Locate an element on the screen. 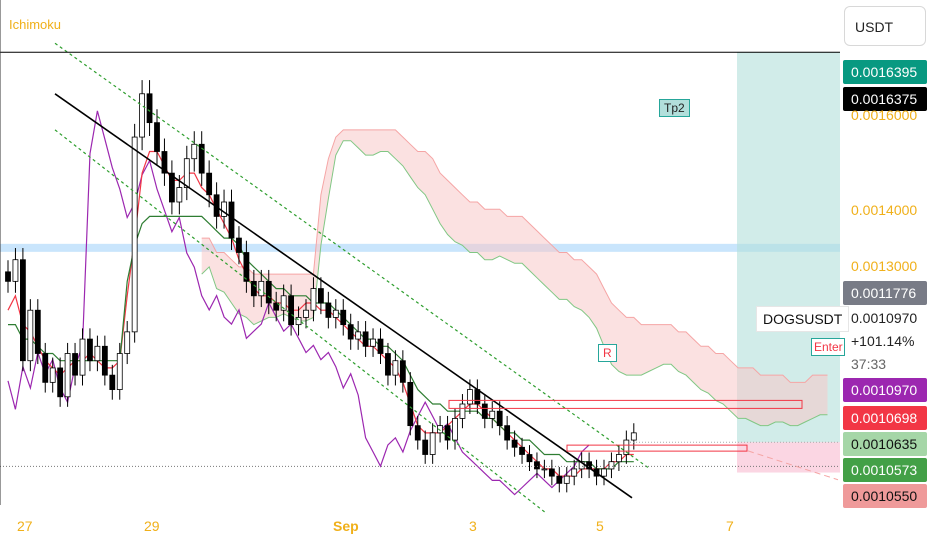 Image resolution: width=932 pixels, height=550 pixels. change-percent: +101.14% is located at coordinates (883, 341).